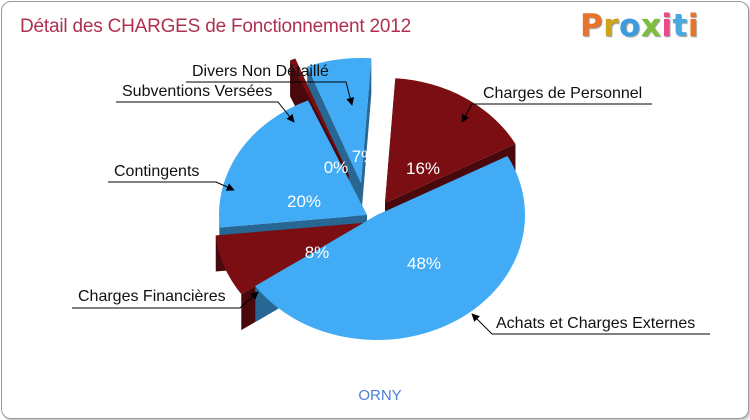 The height and width of the screenshot is (420, 750). What do you see at coordinates (680, 26) in the screenshot?
I see `logo-letter: t` at bounding box center [680, 26].